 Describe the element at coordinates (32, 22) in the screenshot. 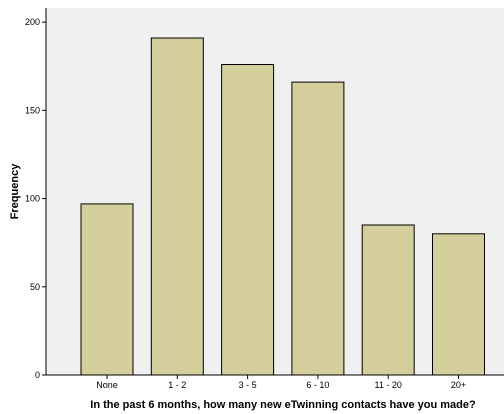

I see `y-tick-label-4: 200` at that location.